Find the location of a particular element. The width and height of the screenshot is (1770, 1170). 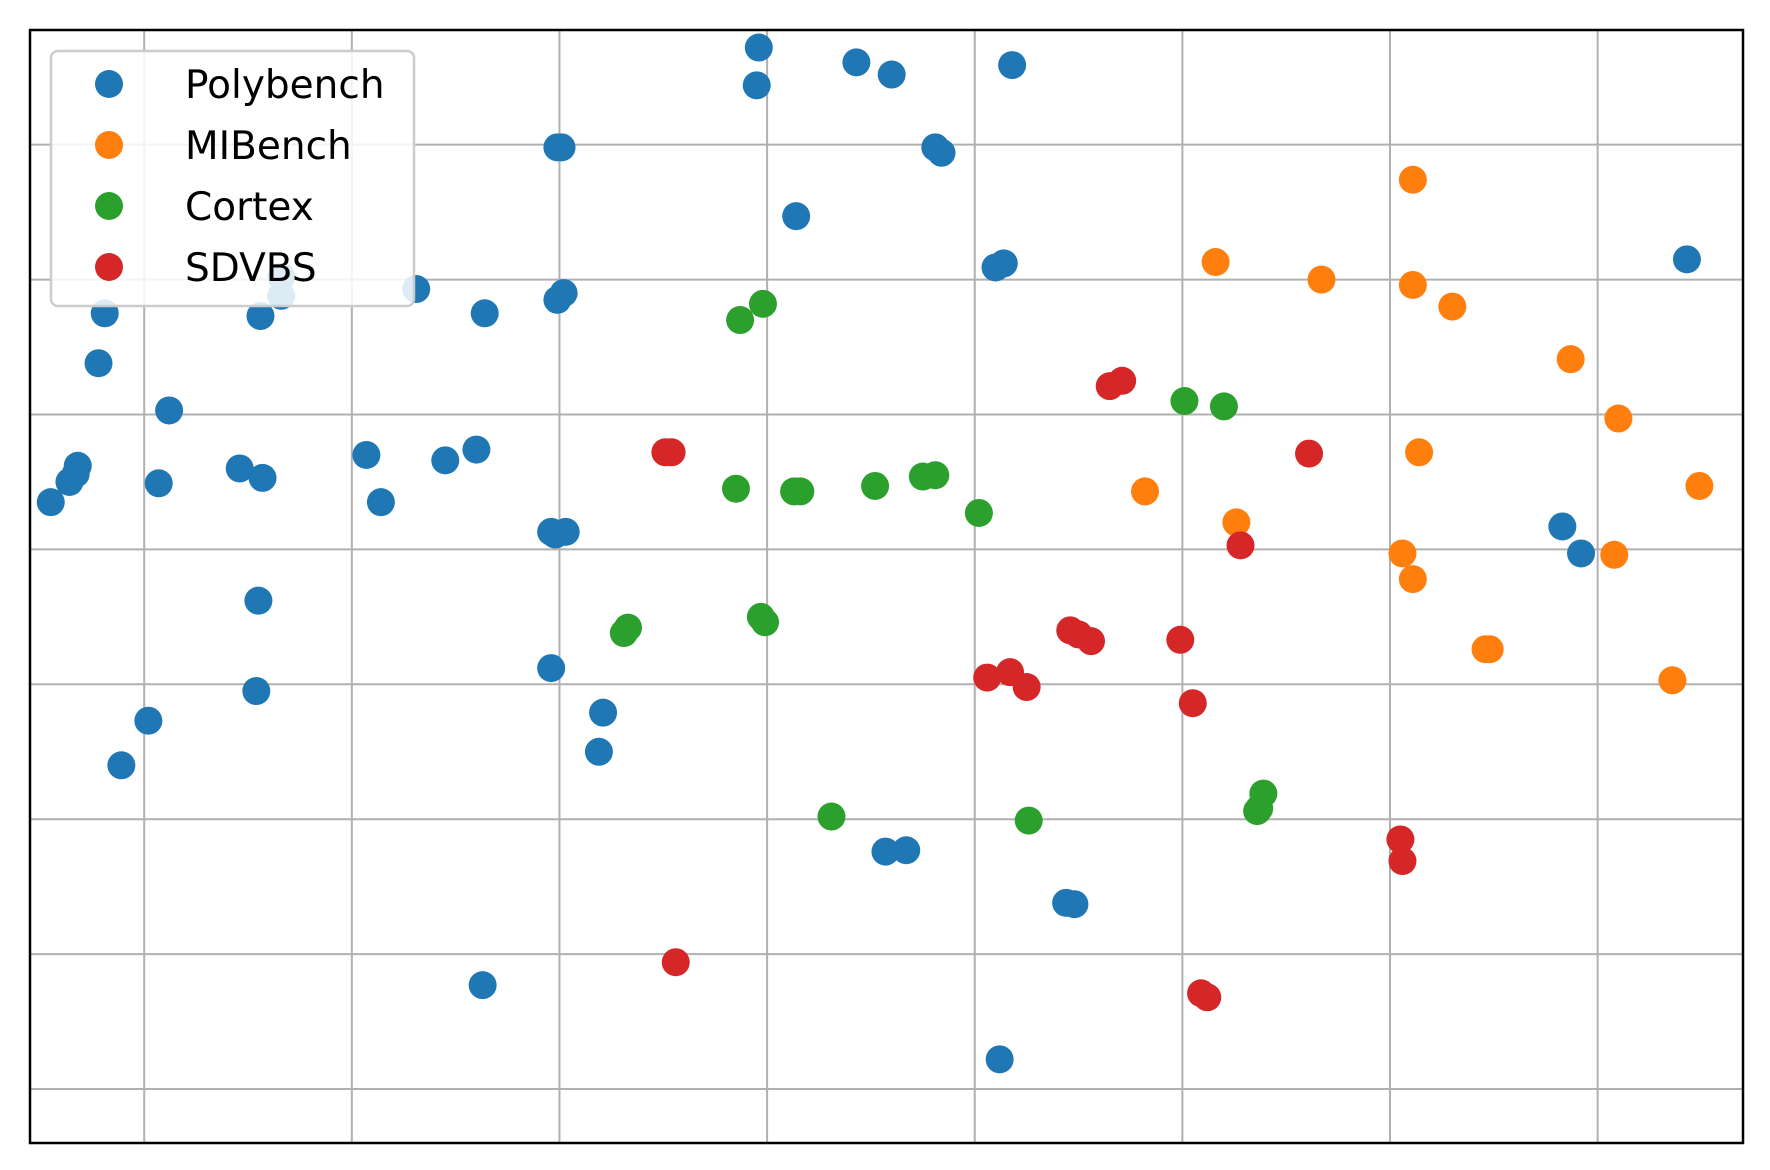

legend-marker-polybench is located at coordinates (109, 84).